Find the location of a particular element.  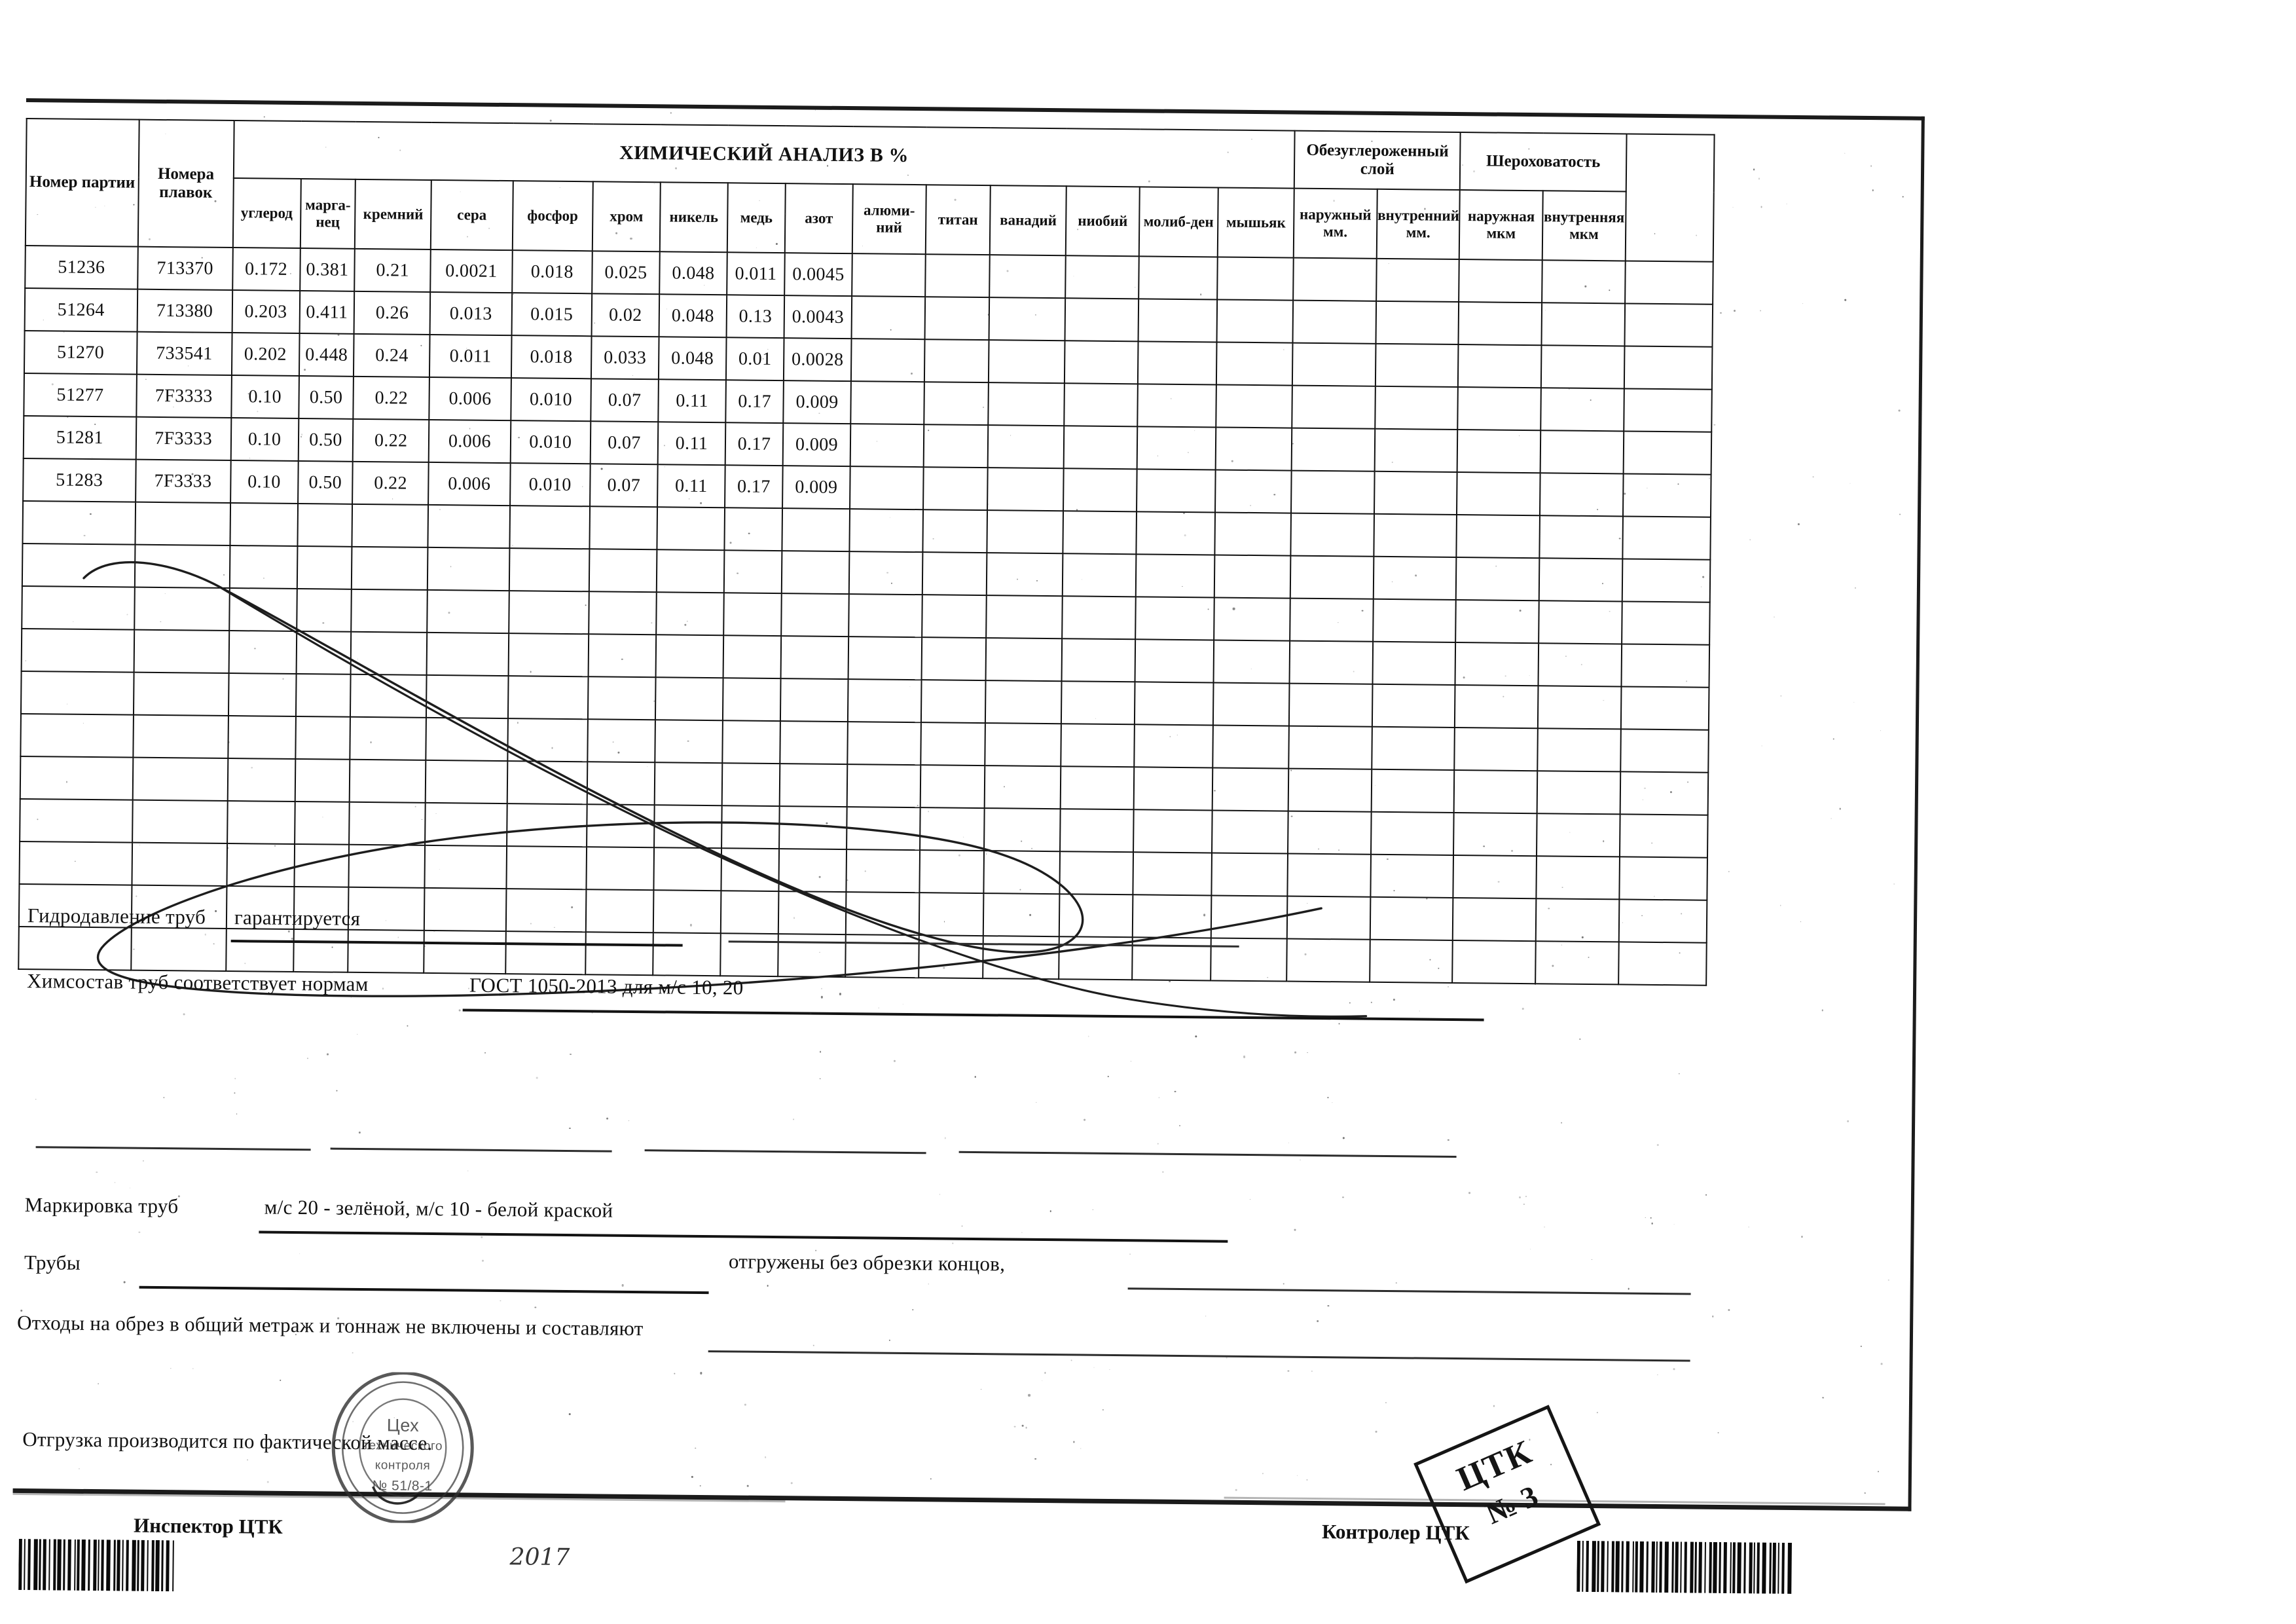

pipes-label: Трубы is located at coordinates (52, 1262).